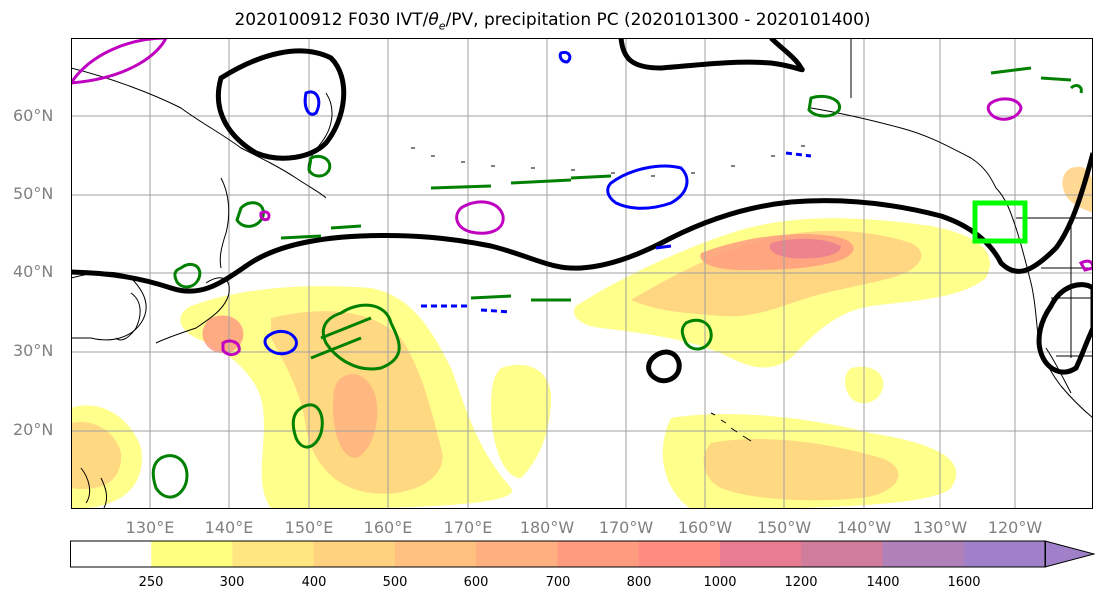 This screenshot has width=1105, height=603. Describe the element at coordinates (314, 582) in the screenshot. I see `colorbar-tick-400: 400` at that location.